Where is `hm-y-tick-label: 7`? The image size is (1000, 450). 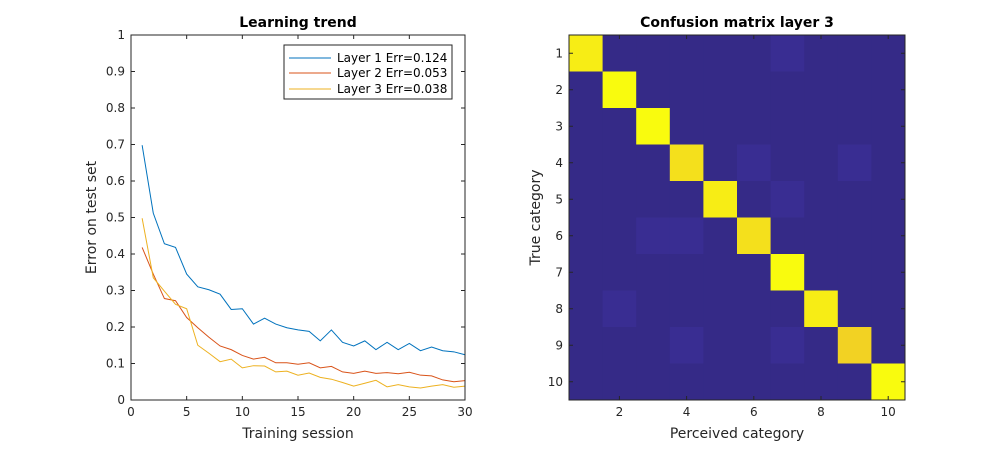
hm-y-tick-label: 7 is located at coordinates (559, 272).